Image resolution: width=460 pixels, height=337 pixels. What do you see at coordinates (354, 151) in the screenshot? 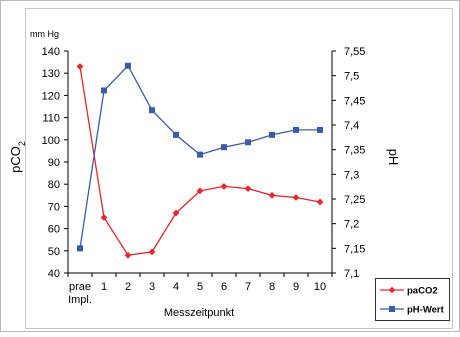
I see `right-axis-tick-label: 7,35` at bounding box center [354, 151].